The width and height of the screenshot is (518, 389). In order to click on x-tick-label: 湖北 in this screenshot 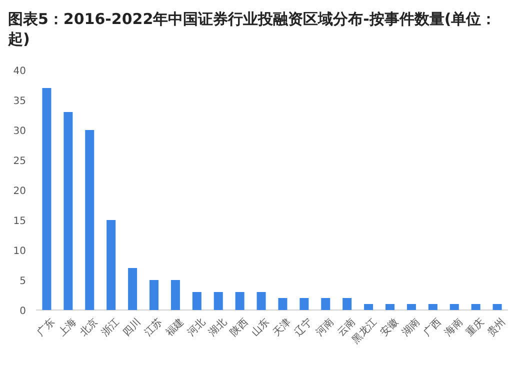, I will do `click(218, 327)`.